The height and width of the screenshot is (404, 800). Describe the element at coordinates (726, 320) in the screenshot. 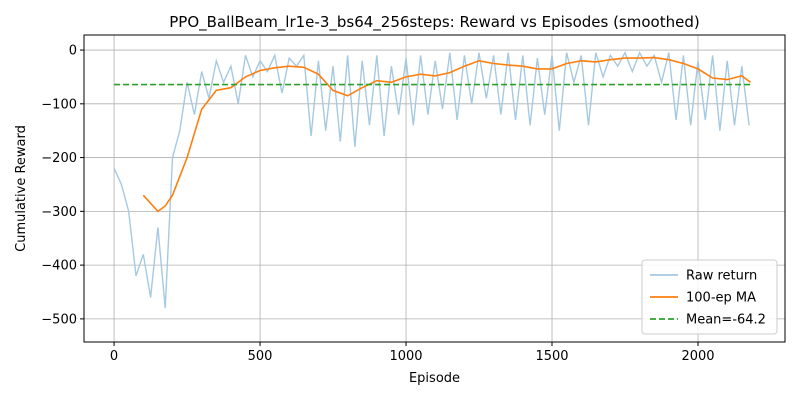

I see `legend-label: Mean=-64.2` at that location.